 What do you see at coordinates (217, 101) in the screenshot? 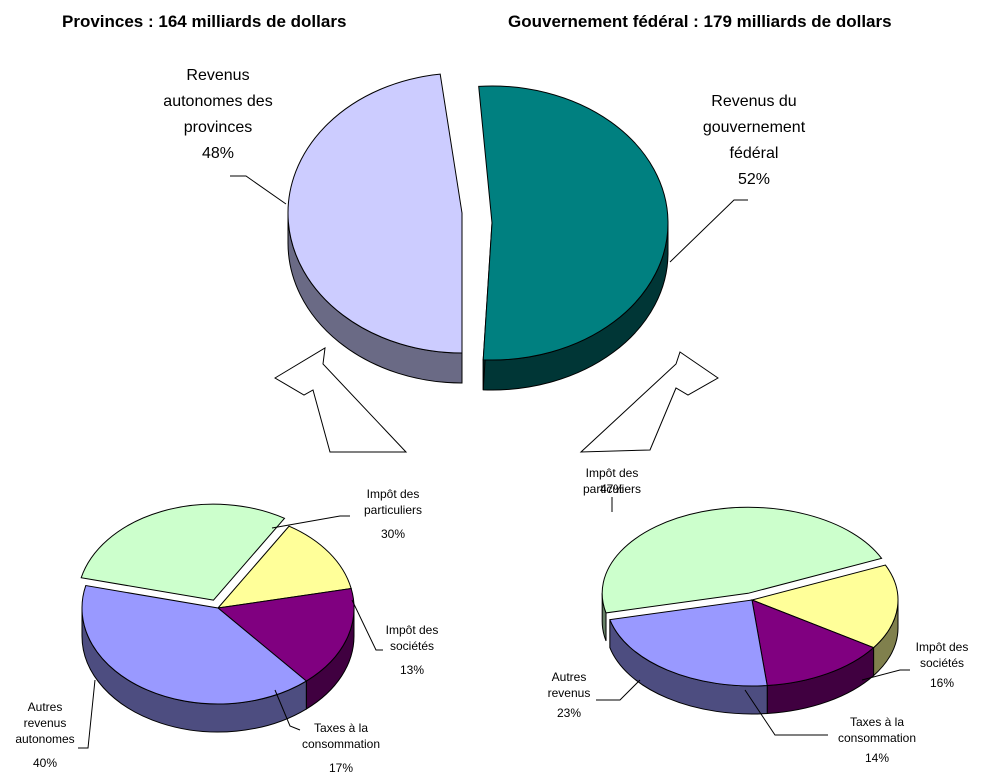
I see `slice-label: autonomes des` at bounding box center [217, 101].